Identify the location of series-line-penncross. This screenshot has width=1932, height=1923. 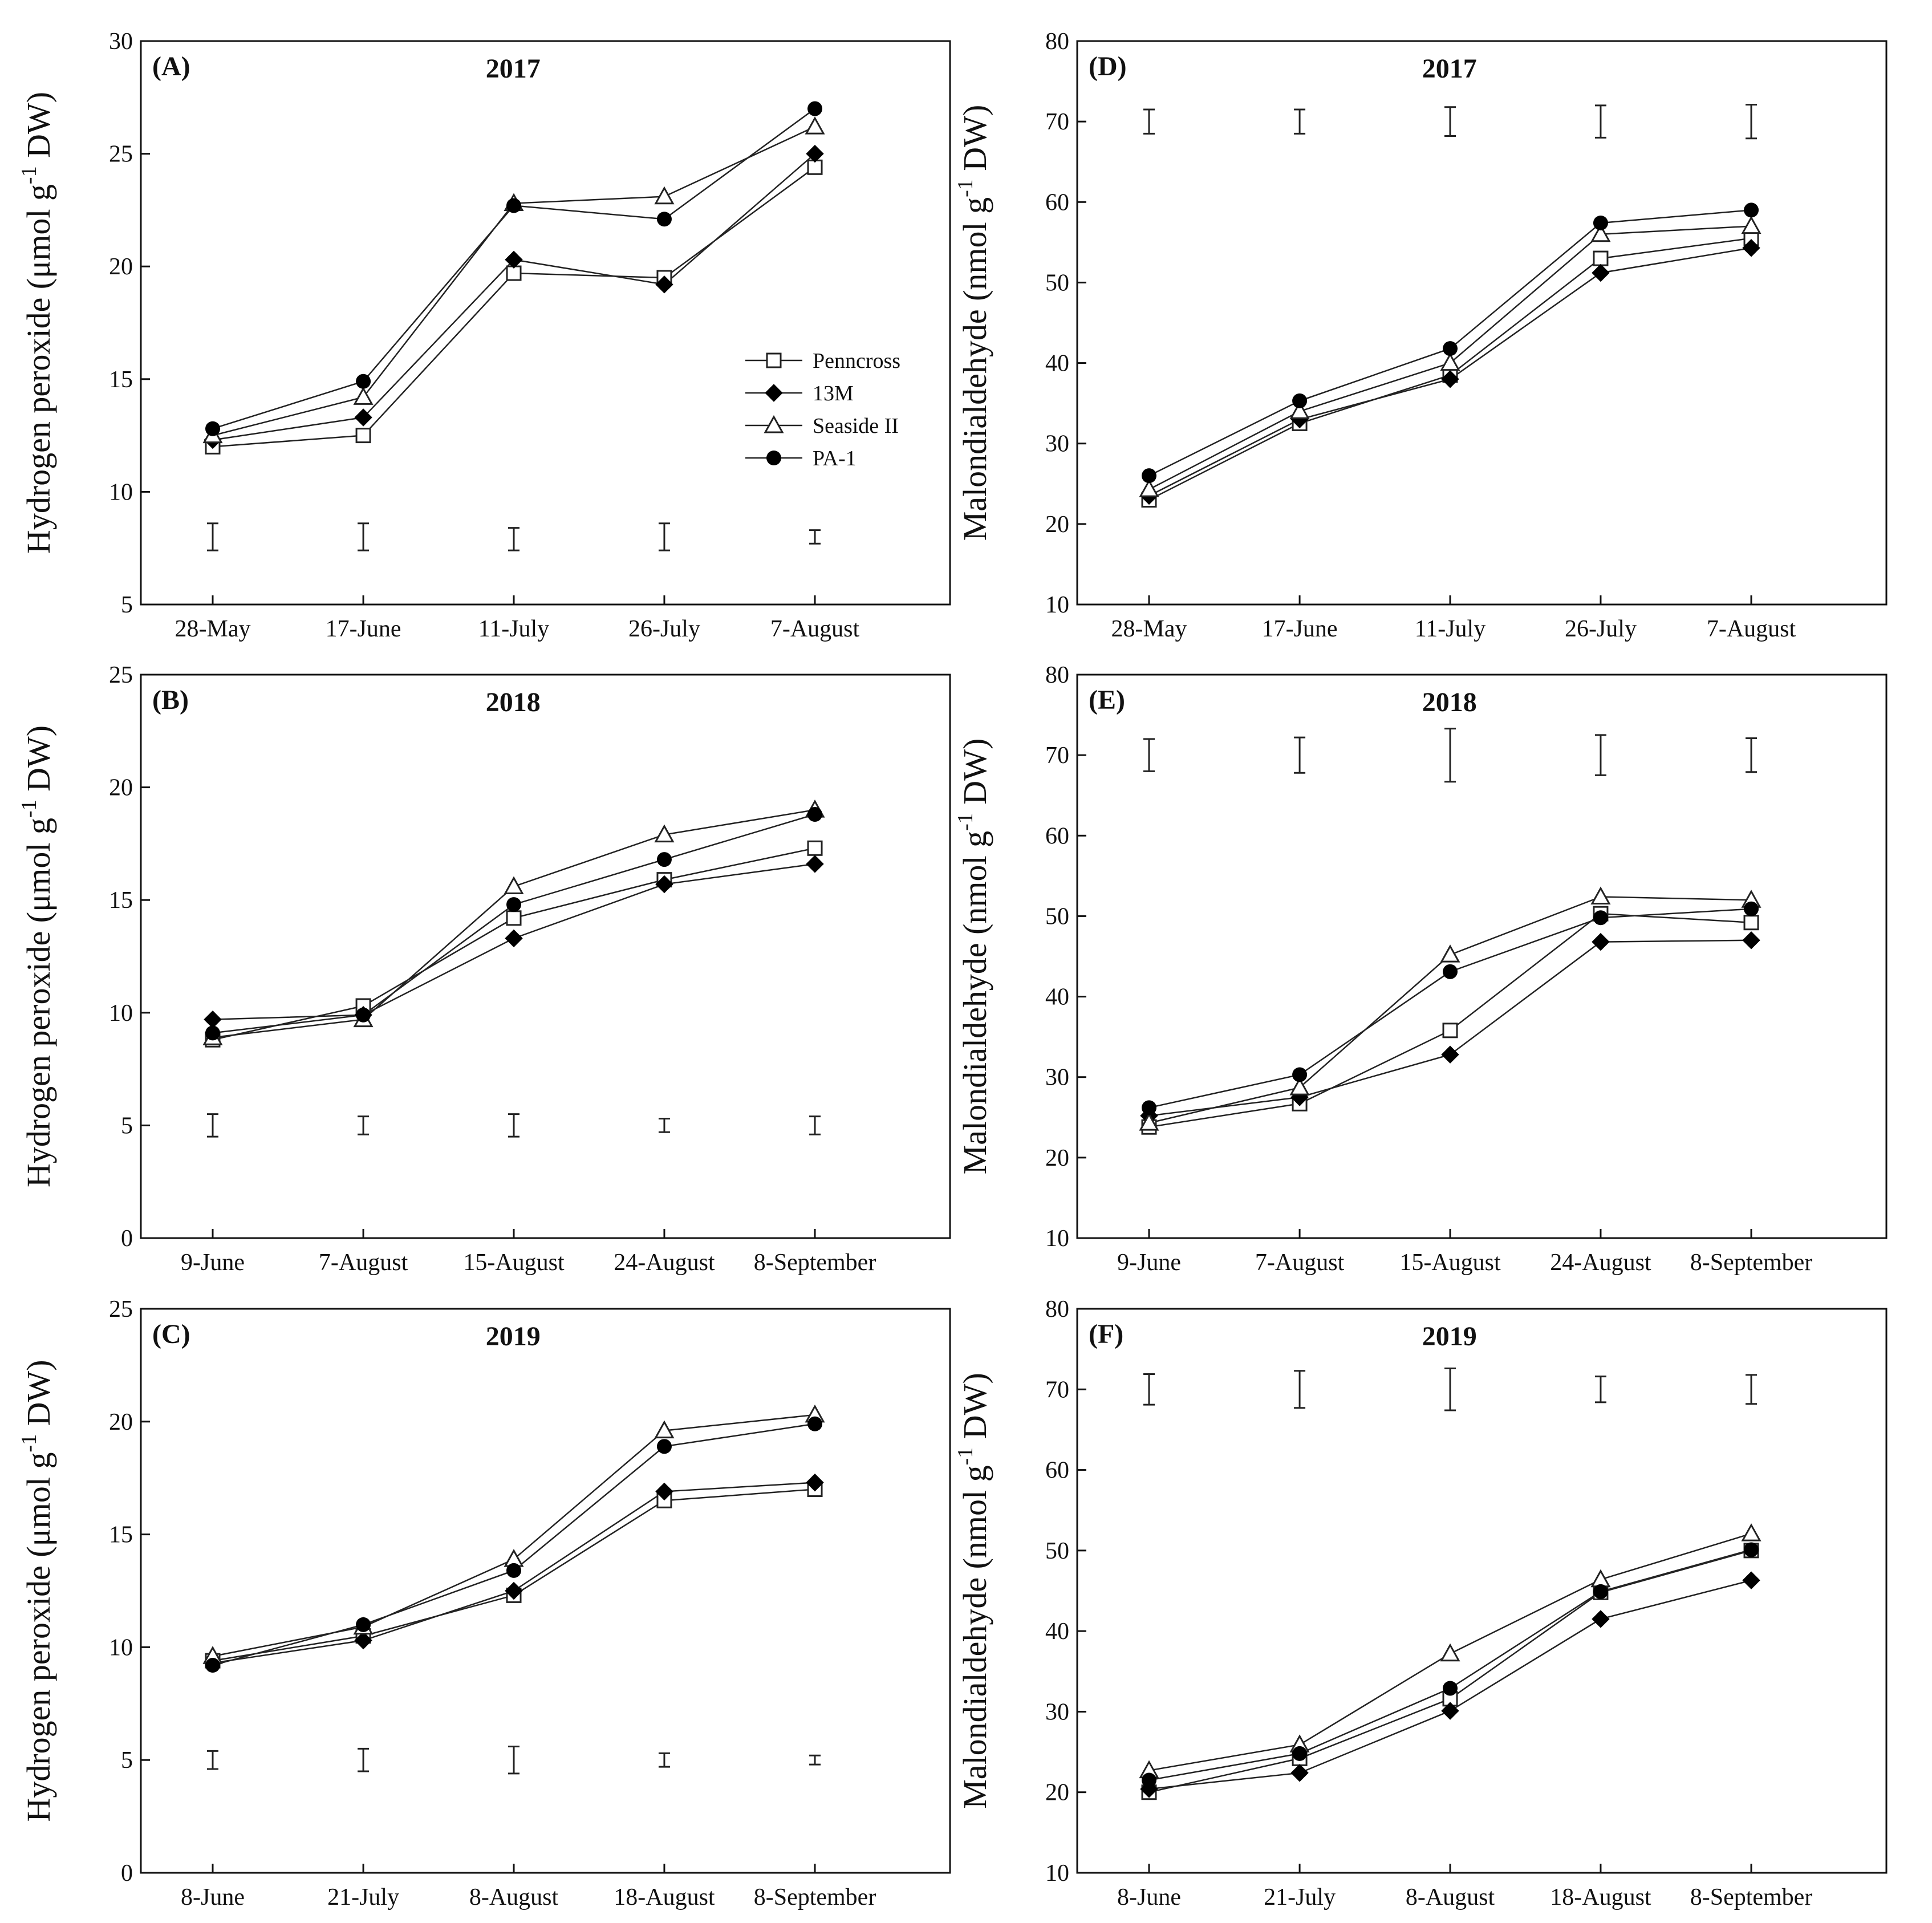
(1450, 1671).